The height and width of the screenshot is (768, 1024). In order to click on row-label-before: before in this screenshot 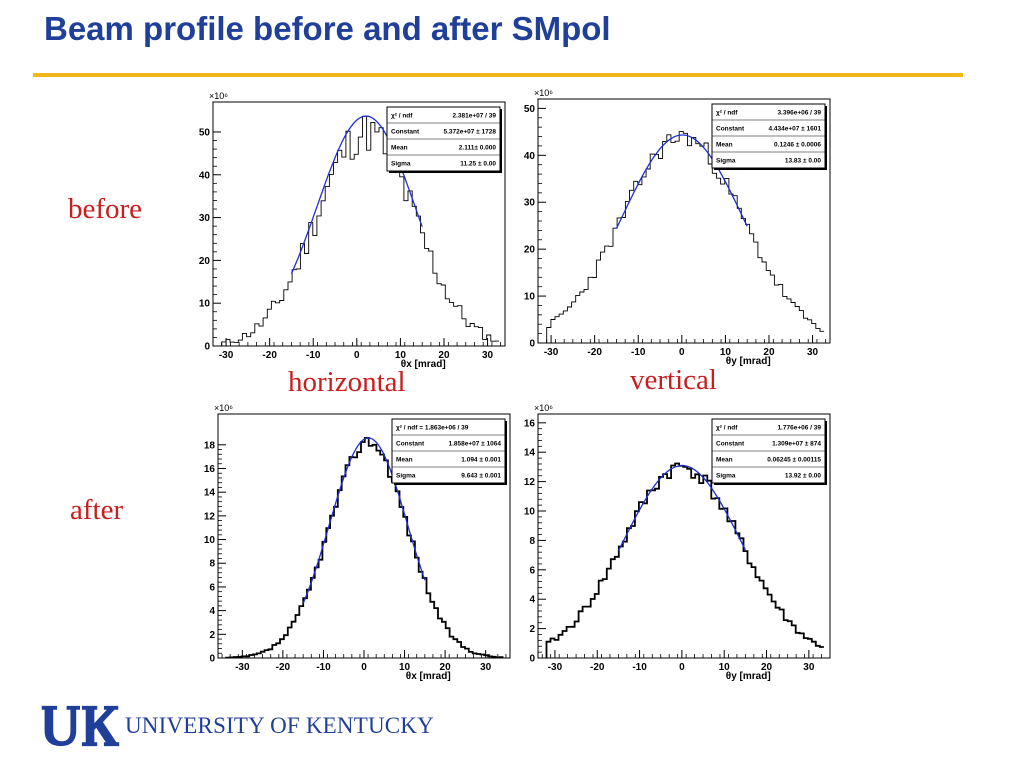, I will do `click(105, 209)`.